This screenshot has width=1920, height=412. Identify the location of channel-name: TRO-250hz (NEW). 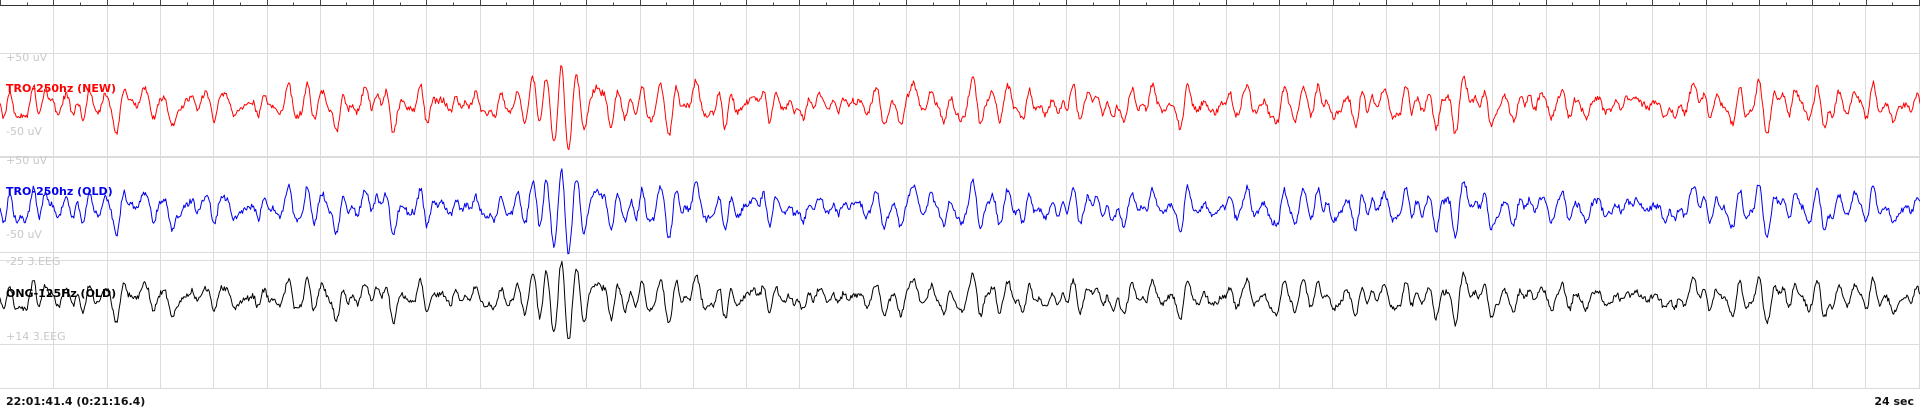
(61, 88).